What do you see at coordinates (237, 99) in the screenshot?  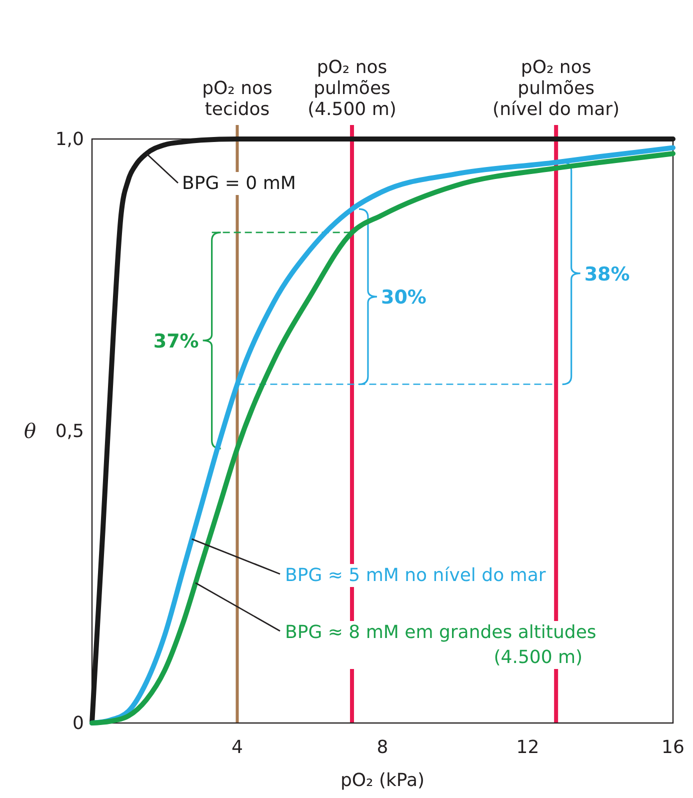 I see `ref-line-label: pO₂ nos tecidos` at bounding box center [237, 99].